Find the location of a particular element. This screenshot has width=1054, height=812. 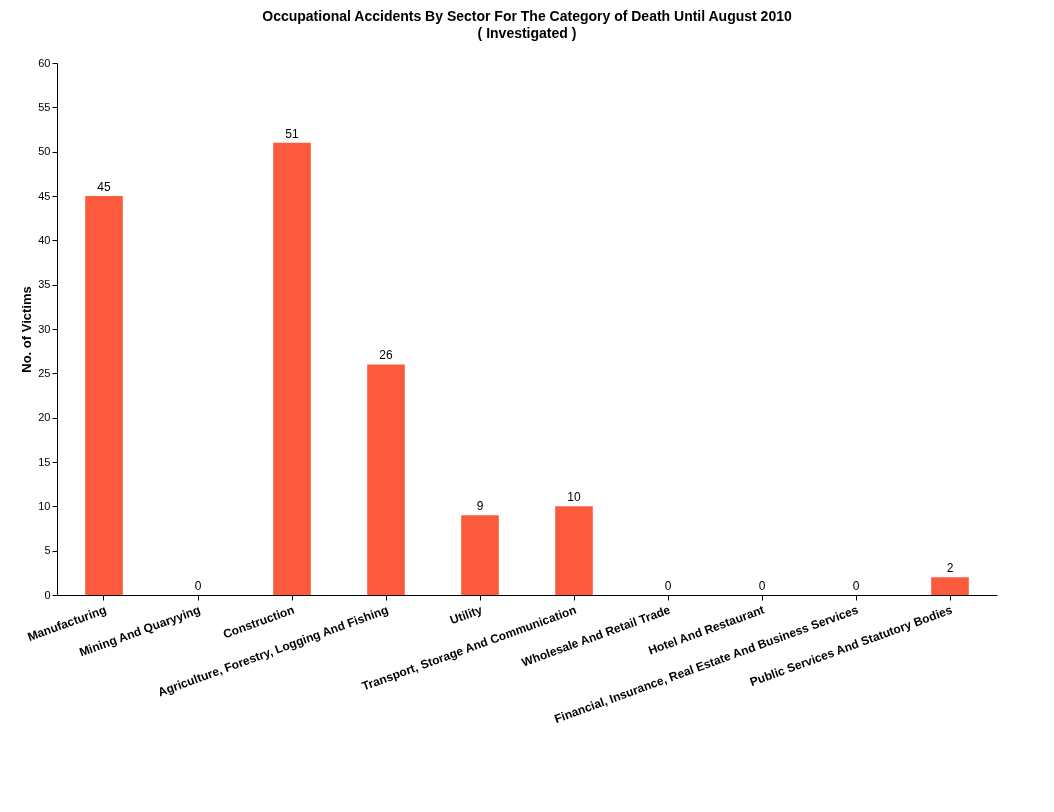

chart-title: Occupational Accidents By Sector For The Category of Death Until August 2010 is located at coordinates (527, 16).